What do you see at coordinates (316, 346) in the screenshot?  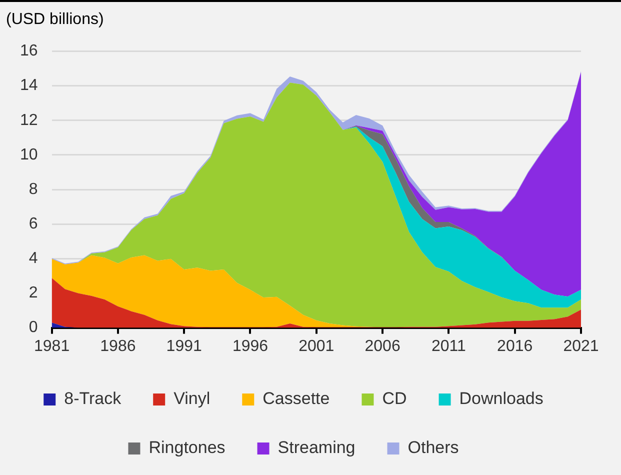 I see `x-tick-label: 2001` at bounding box center [316, 346].